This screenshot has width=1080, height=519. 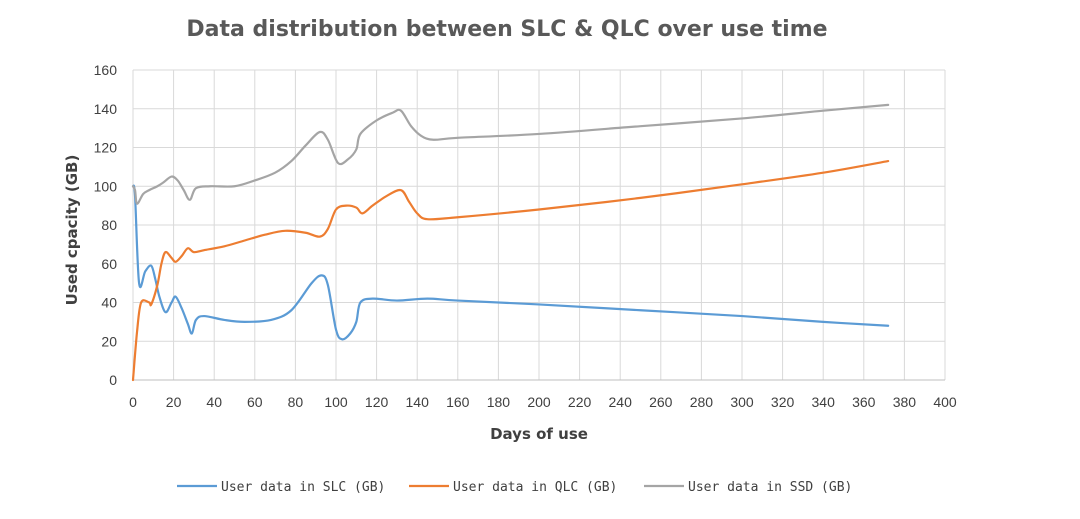 I want to click on y-axis-title: Used cpacity (GB), so click(x=72, y=230).